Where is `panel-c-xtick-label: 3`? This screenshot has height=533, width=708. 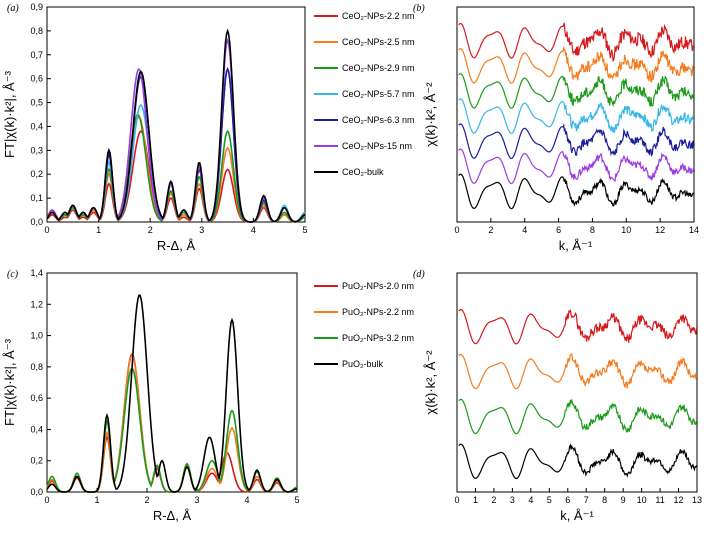
panel-c-xtick-label: 3 is located at coordinates (196, 500).